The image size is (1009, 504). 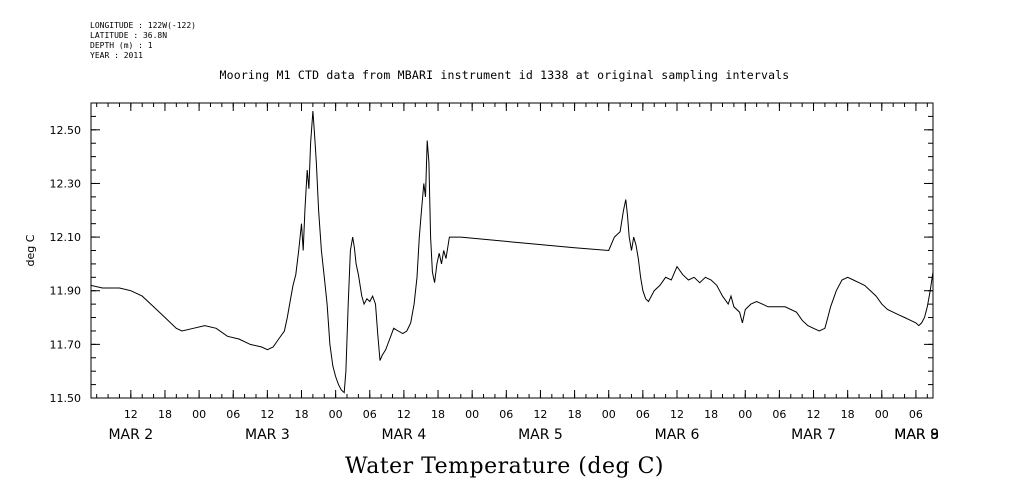 I want to click on metadata-line: LONGITUDE : 122W(-122), so click(x=143, y=25).